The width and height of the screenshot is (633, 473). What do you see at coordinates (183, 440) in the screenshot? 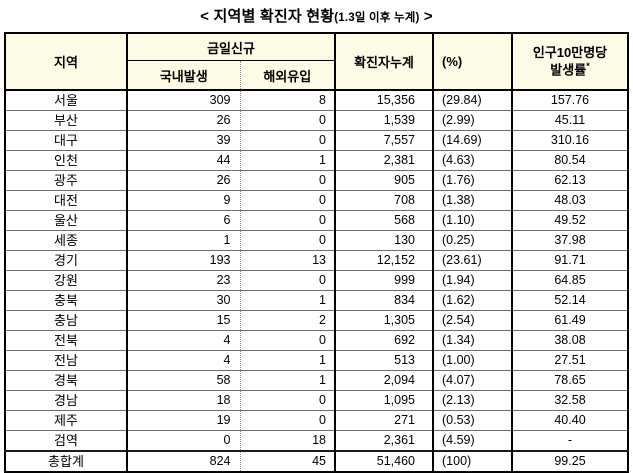
I see `cell-domestic: 0` at bounding box center [183, 440].